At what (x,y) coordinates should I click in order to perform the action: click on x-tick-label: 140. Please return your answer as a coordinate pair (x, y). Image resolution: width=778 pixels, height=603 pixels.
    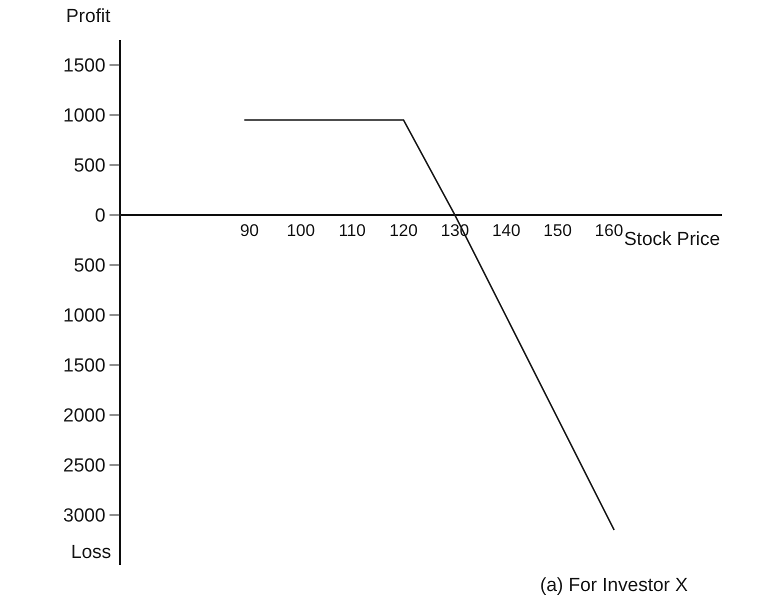
    Looking at the image, I should click on (506, 230).